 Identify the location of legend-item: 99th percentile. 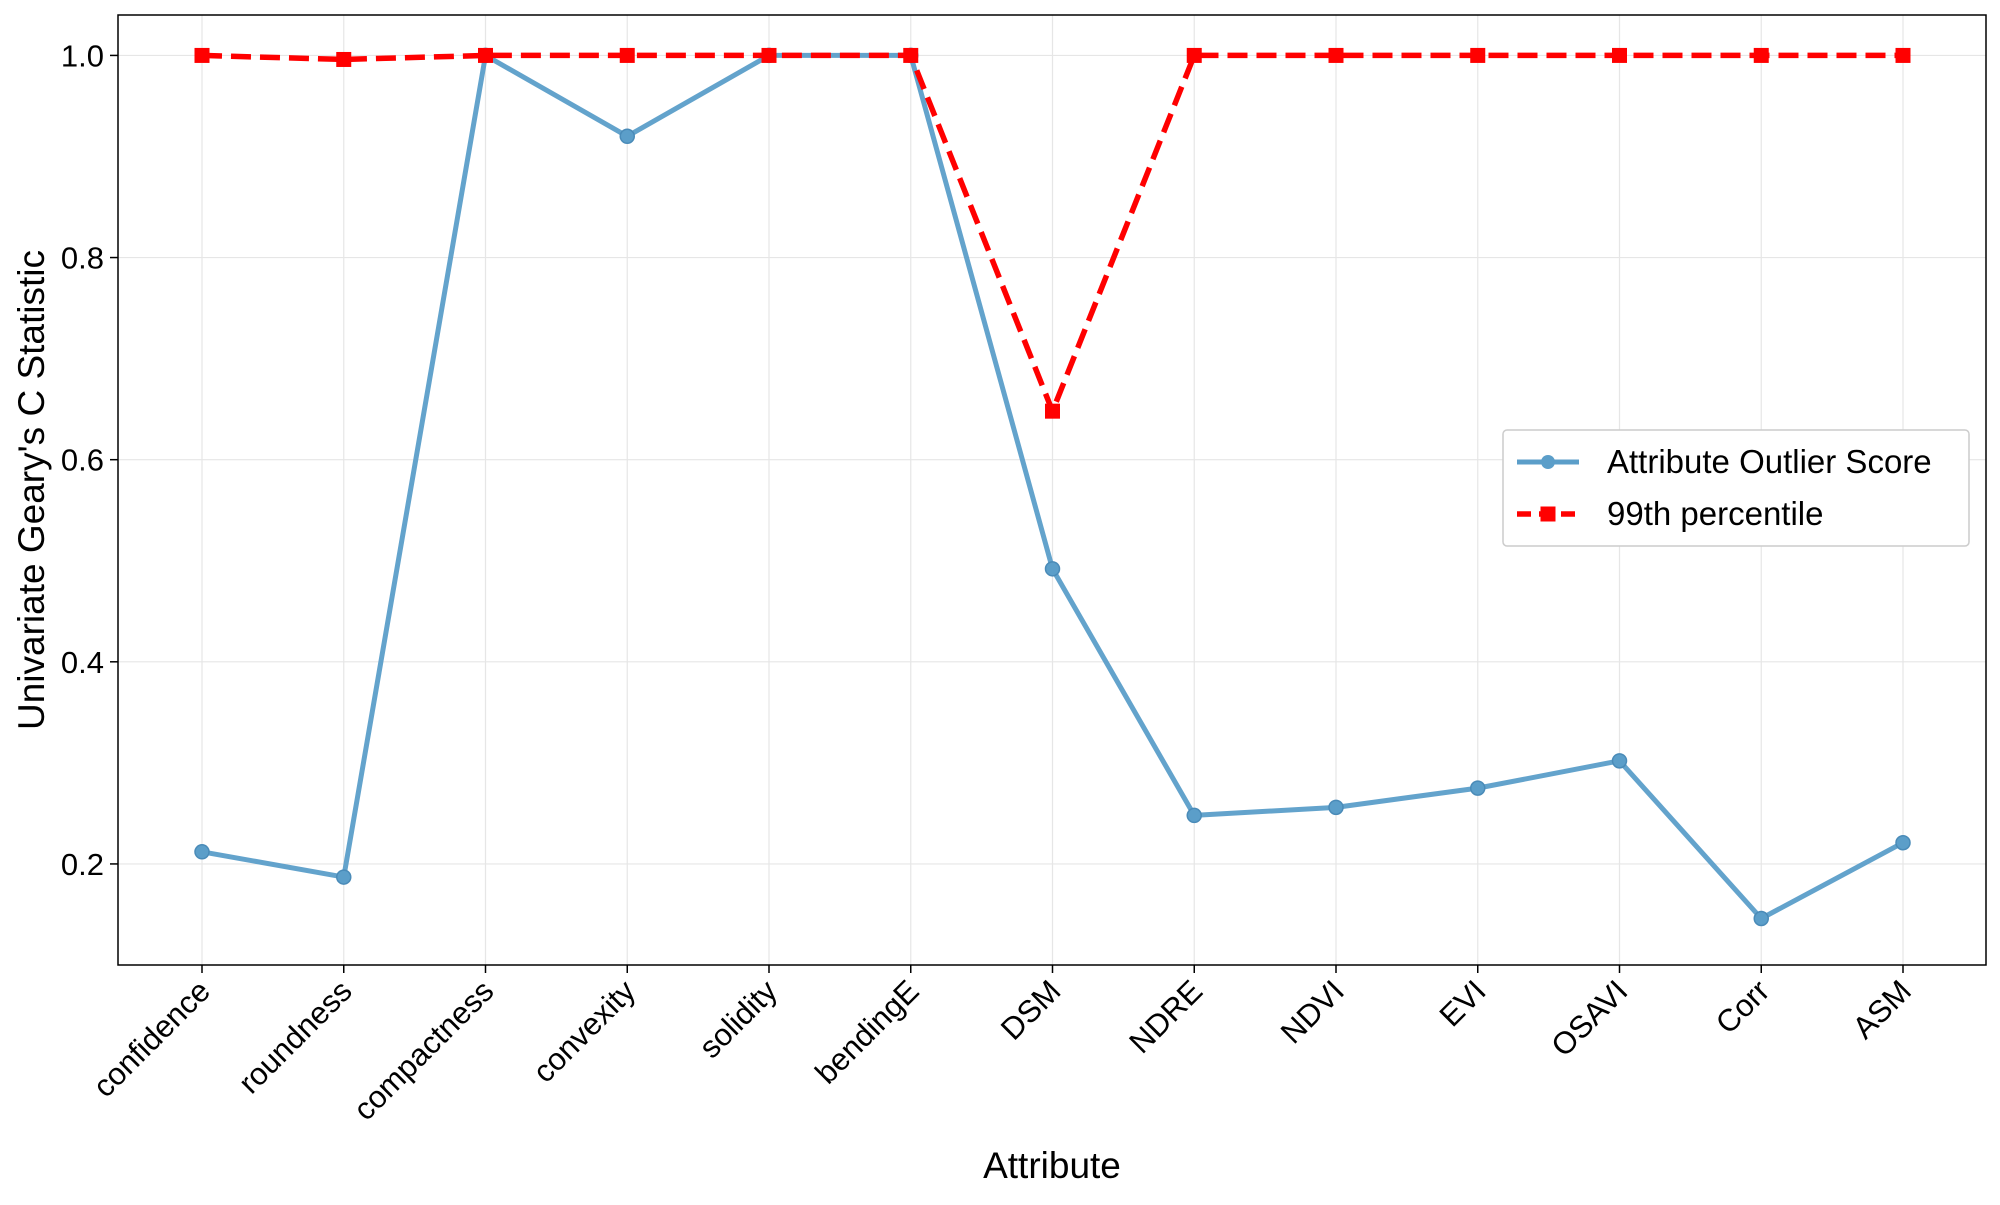
(1670, 513).